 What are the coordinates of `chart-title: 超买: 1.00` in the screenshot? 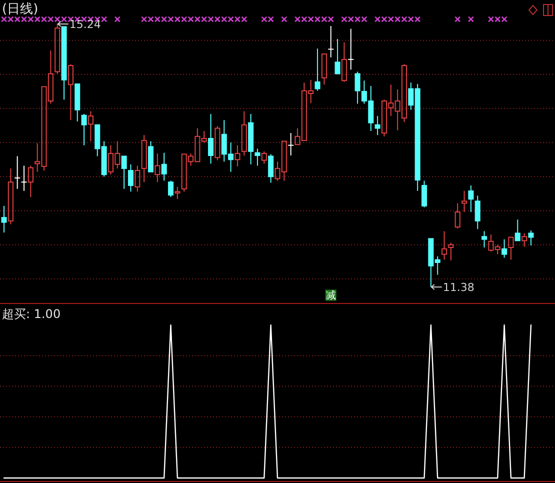 It's located at (31, 314).